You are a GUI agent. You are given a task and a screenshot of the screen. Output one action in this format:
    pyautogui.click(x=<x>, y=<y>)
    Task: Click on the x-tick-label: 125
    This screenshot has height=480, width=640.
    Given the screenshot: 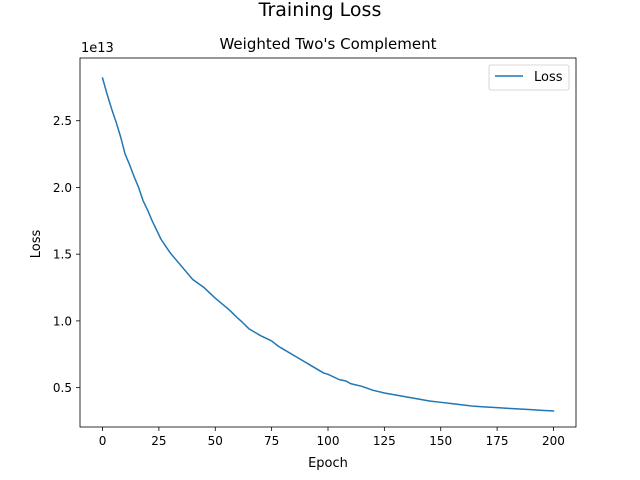 What is the action you would take?
    pyautogui.click(x=384, y=441)
    